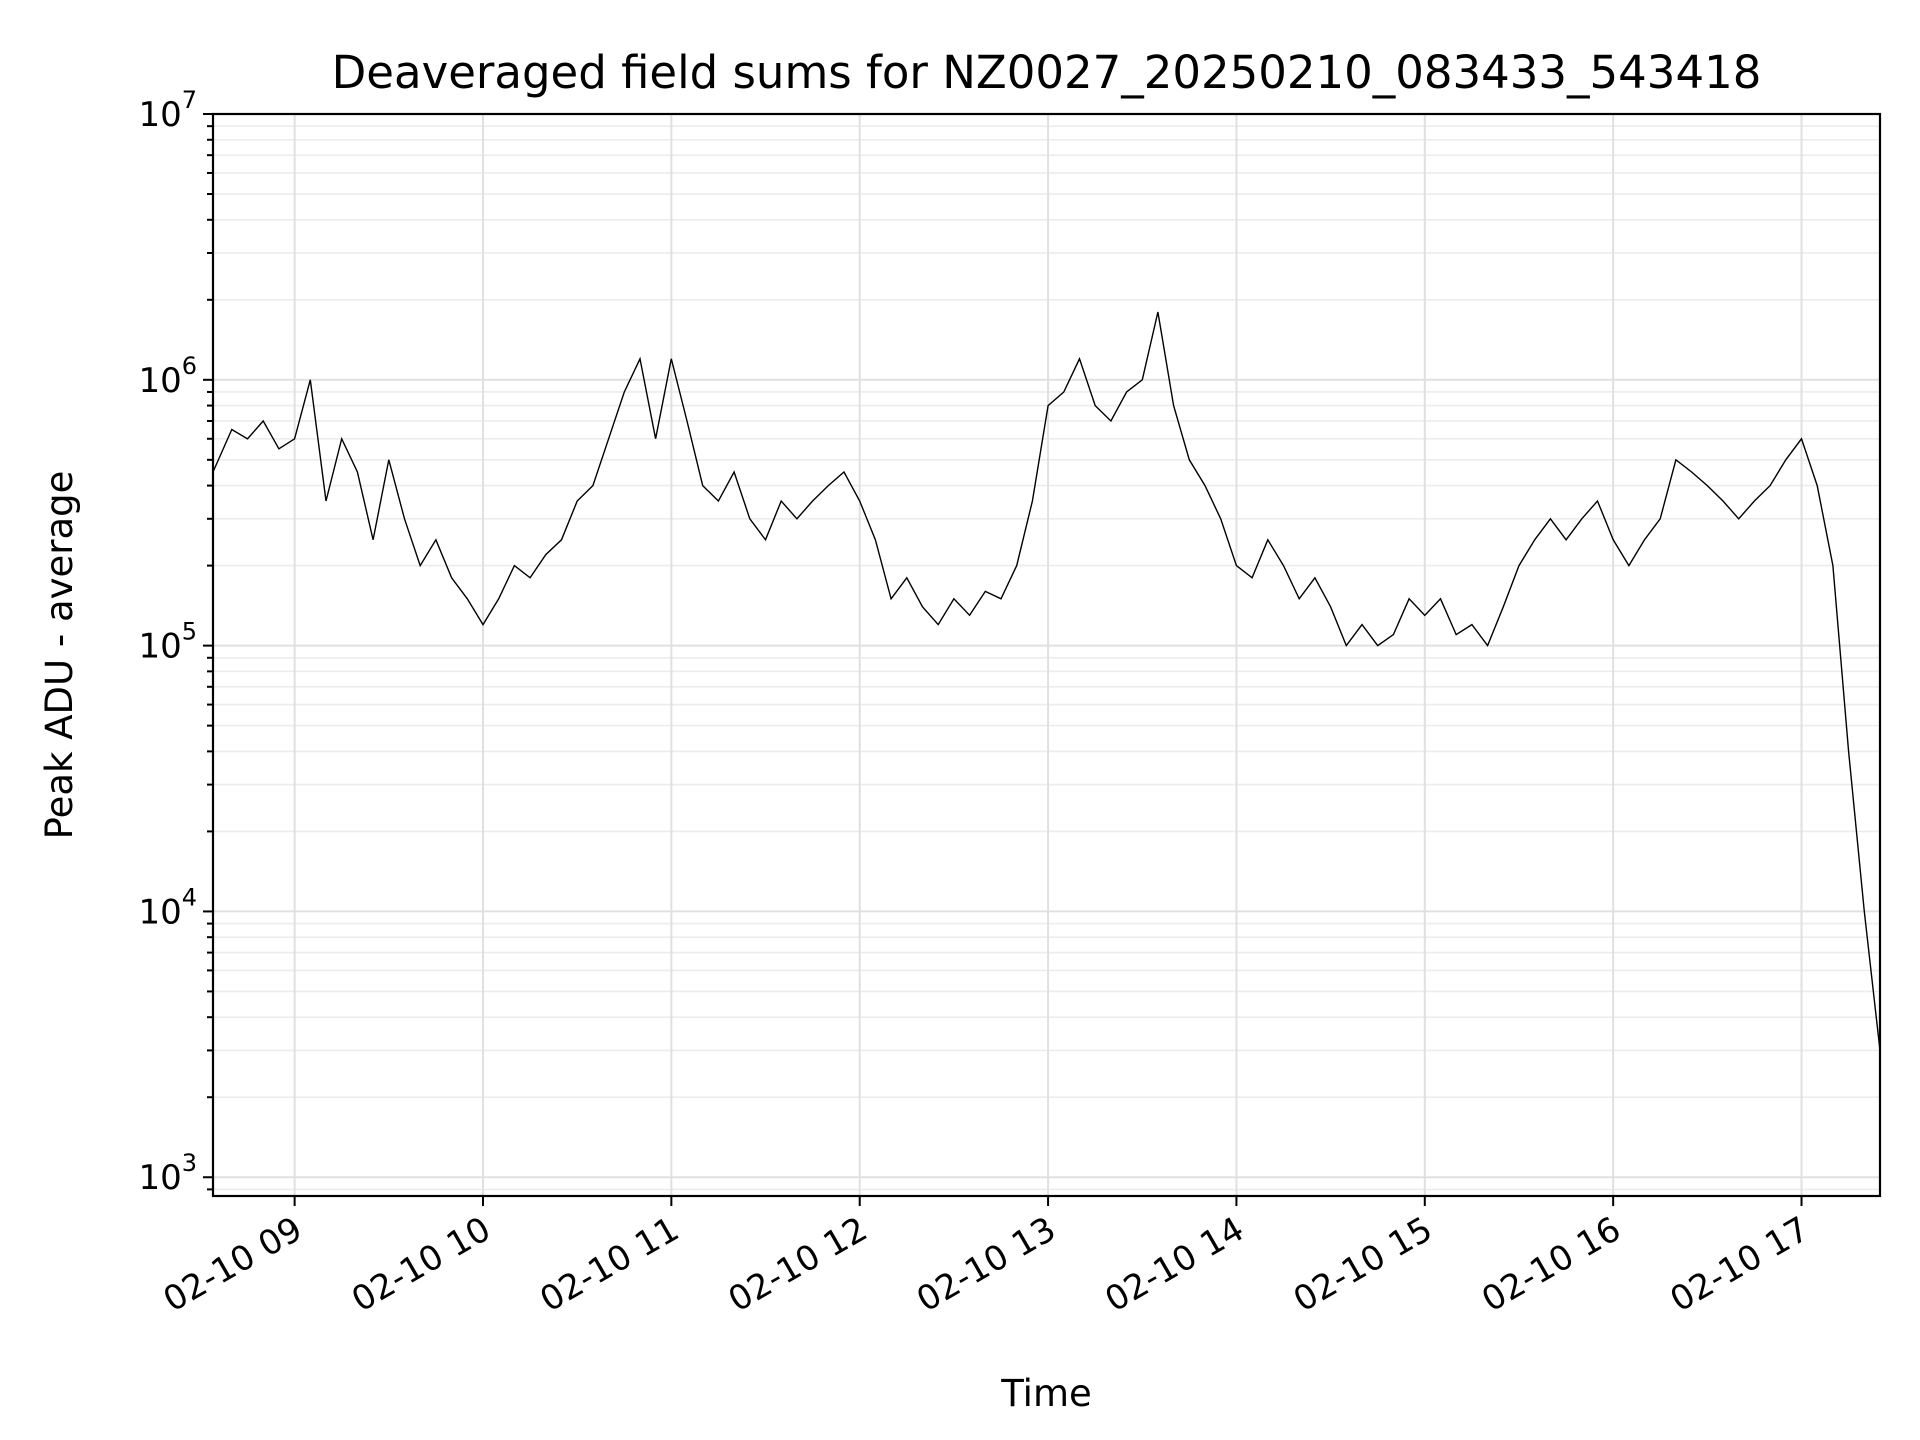 The image size is (1920, 1440). What do you see at coordinates (167, 642) in the screenshot?
I see `y-tick-label: 10⁵` at bounding box center [167, 642].